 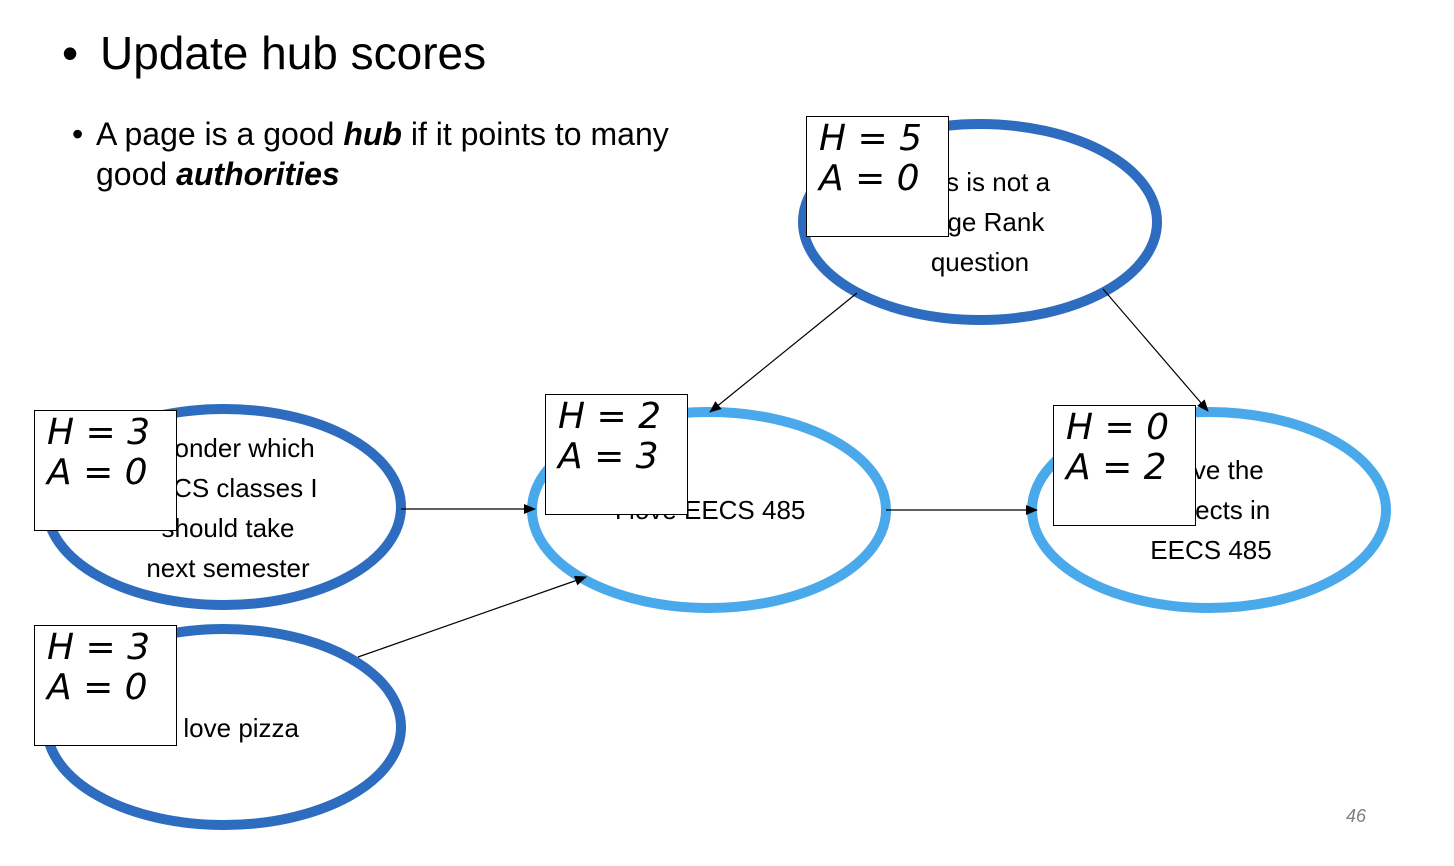 I want to click on score-box-pagerank: H = 5 A = 0, so click(x=877, y=176).